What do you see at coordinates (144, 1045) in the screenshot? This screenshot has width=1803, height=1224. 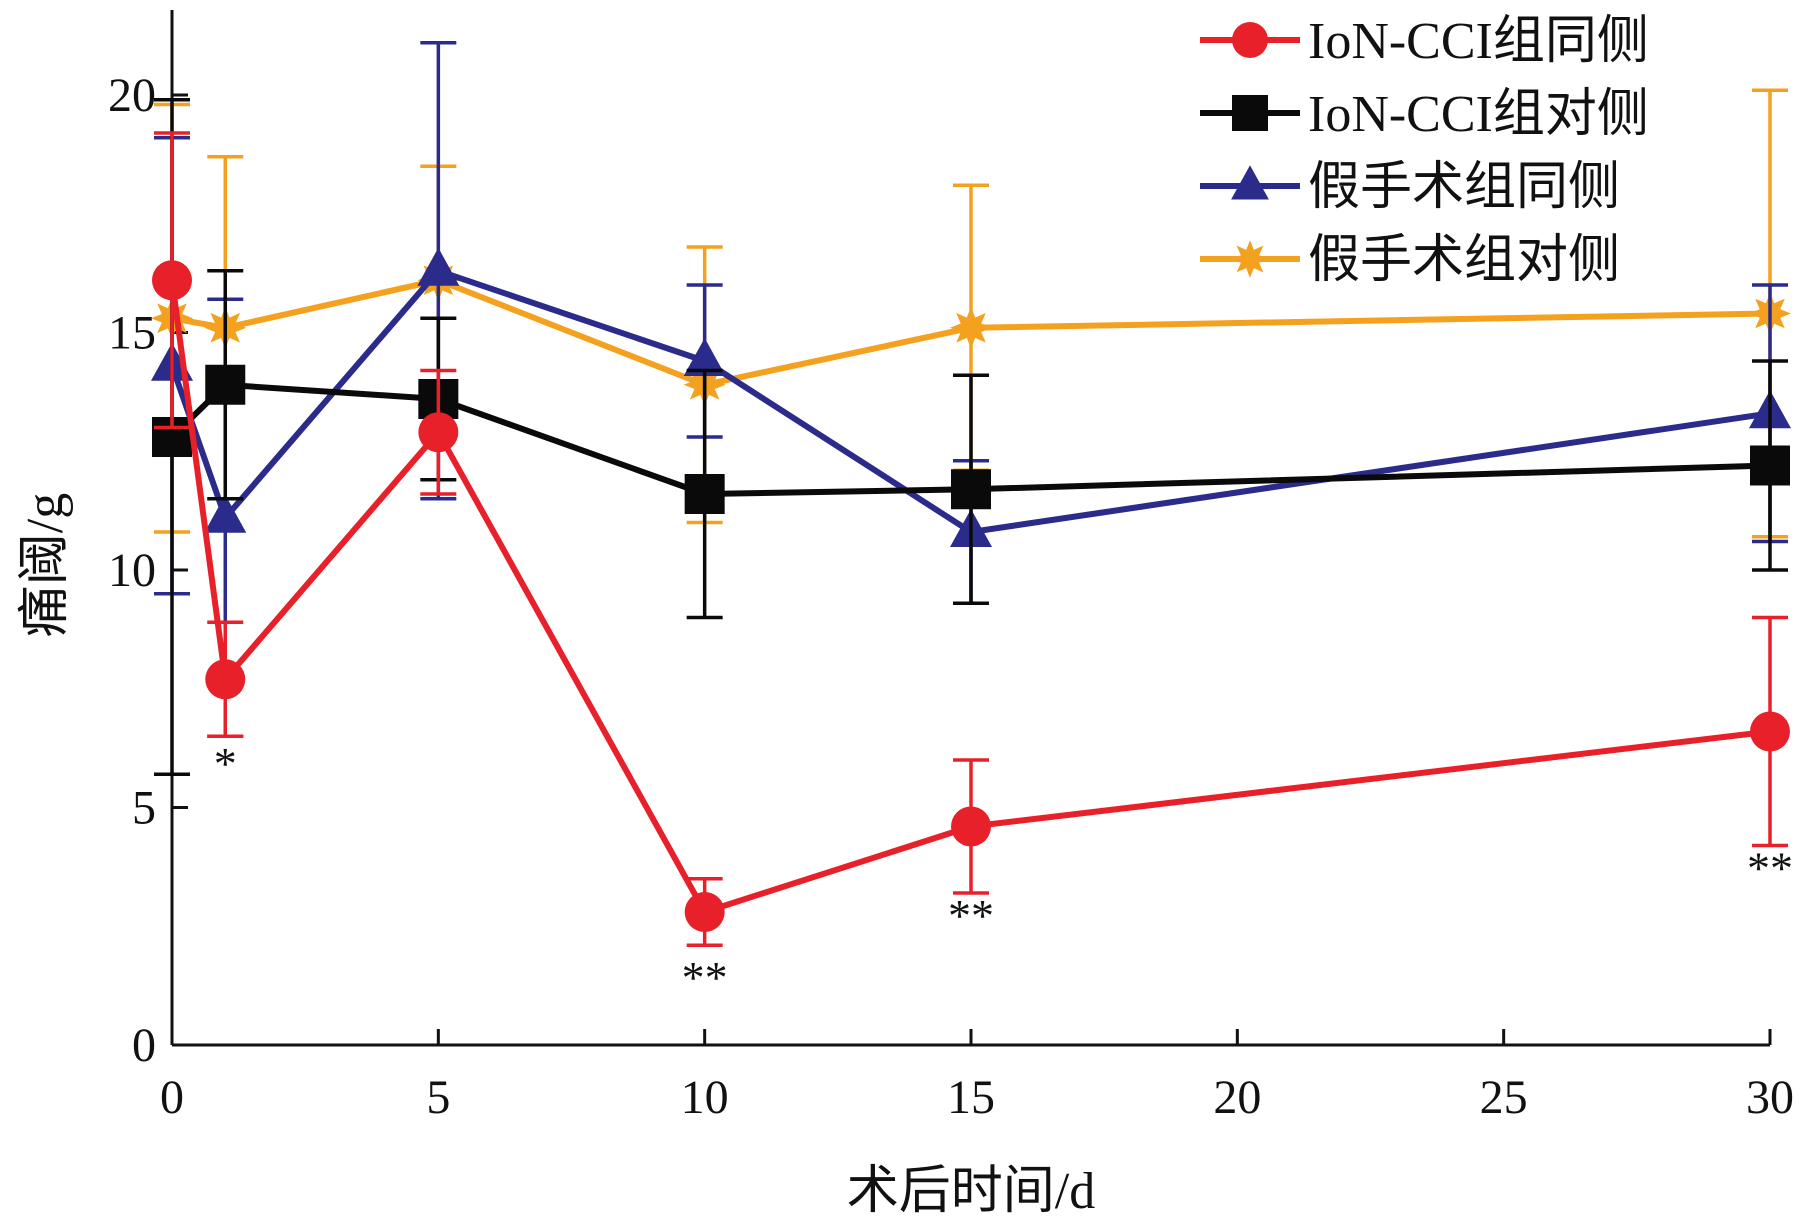 I see `y-tick-label: 0` at bounding box center [144, 1045].